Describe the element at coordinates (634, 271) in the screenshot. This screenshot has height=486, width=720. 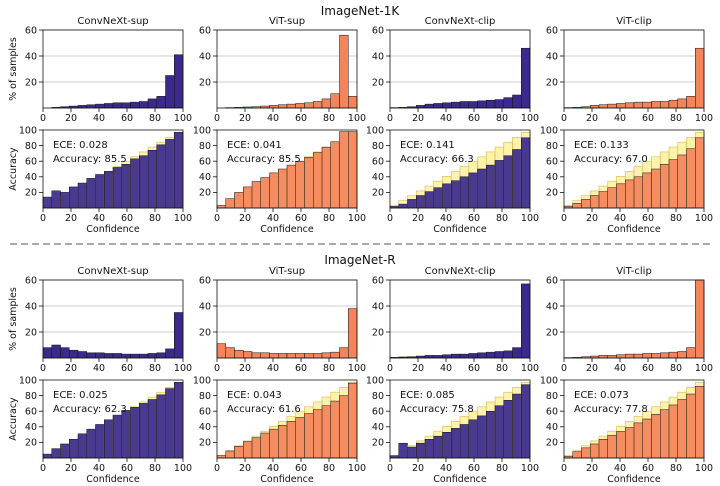
I see `panel-title: ViT-clip` at that location.